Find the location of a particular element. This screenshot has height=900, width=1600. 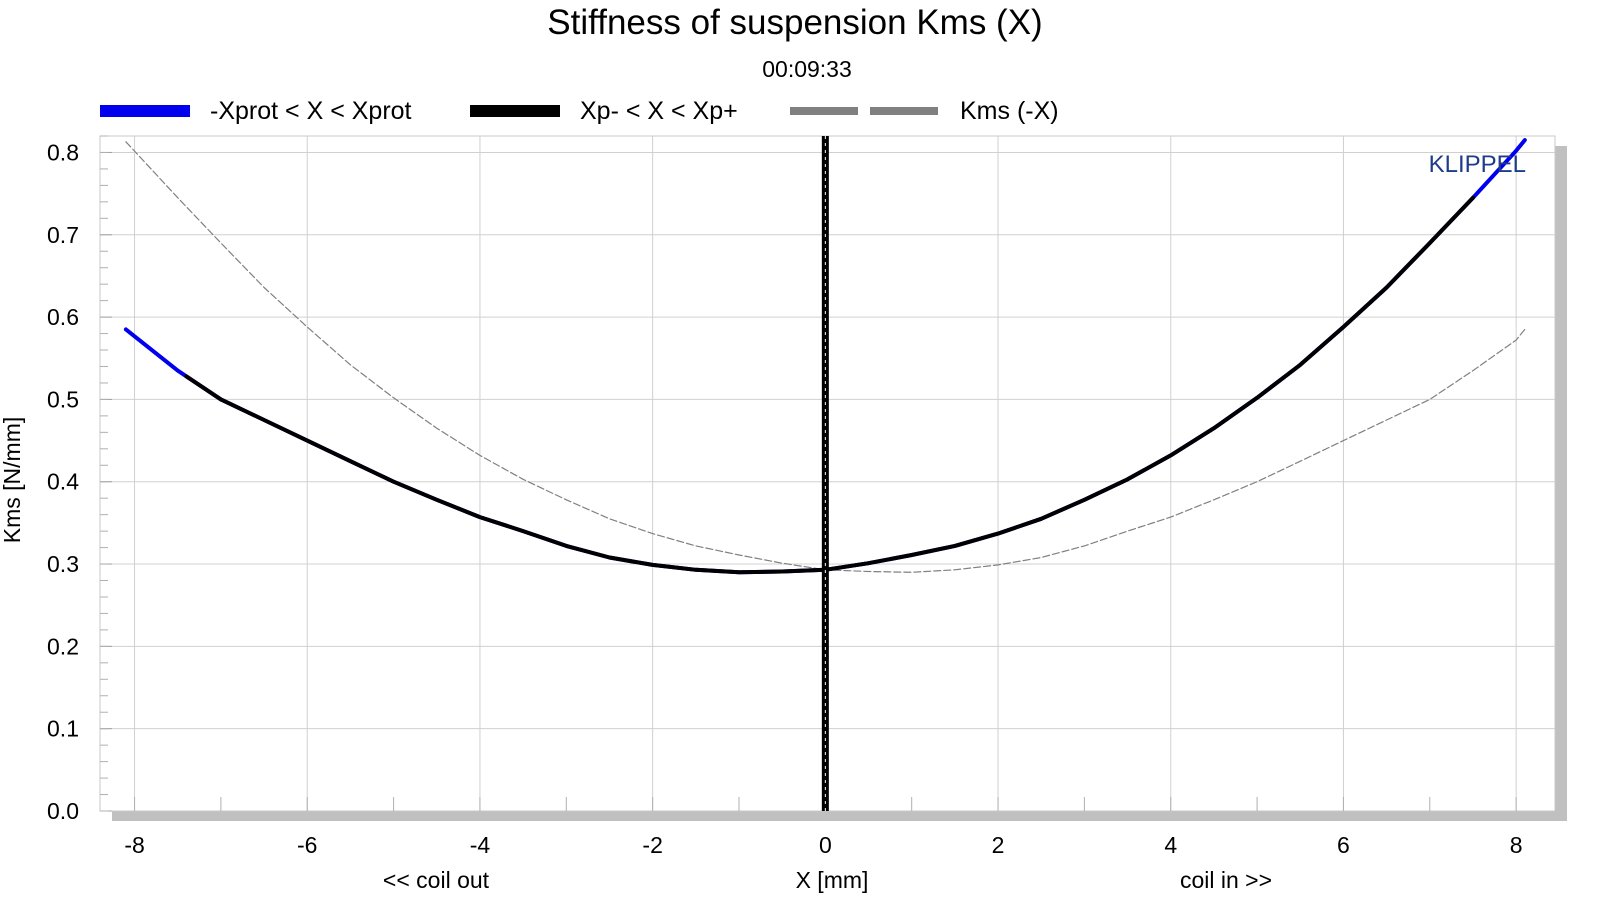

x-axis-label-right: coil in >> is located at coordinates (1226, 880).